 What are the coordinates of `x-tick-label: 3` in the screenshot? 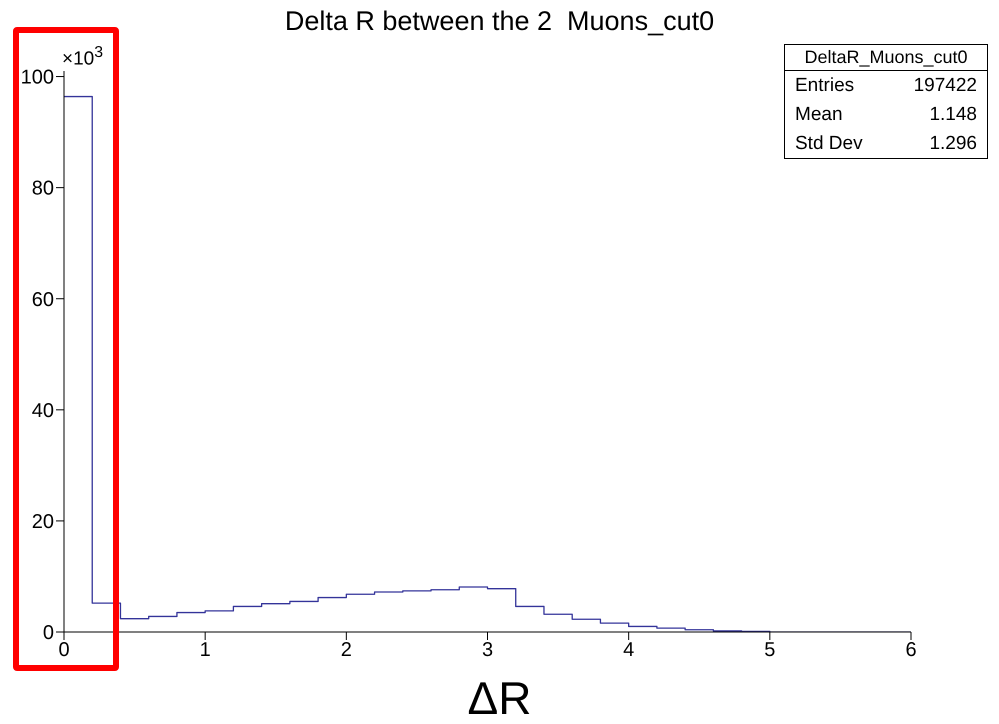 It's located at (488, 650).